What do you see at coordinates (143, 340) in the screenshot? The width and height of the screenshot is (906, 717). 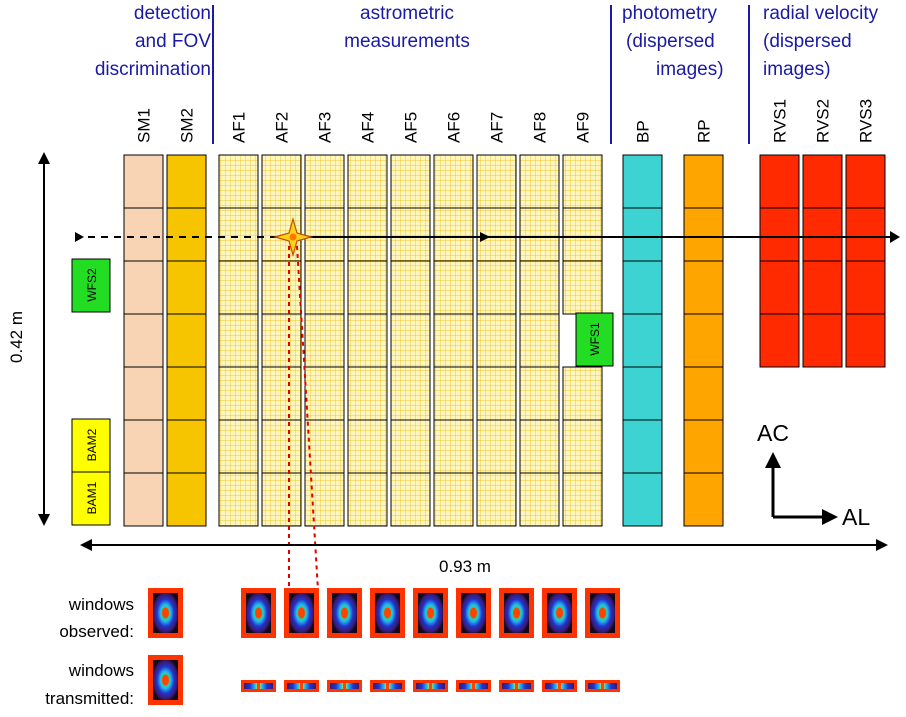 I see `ccd-column-sm1` at bounding box center [143, 340].